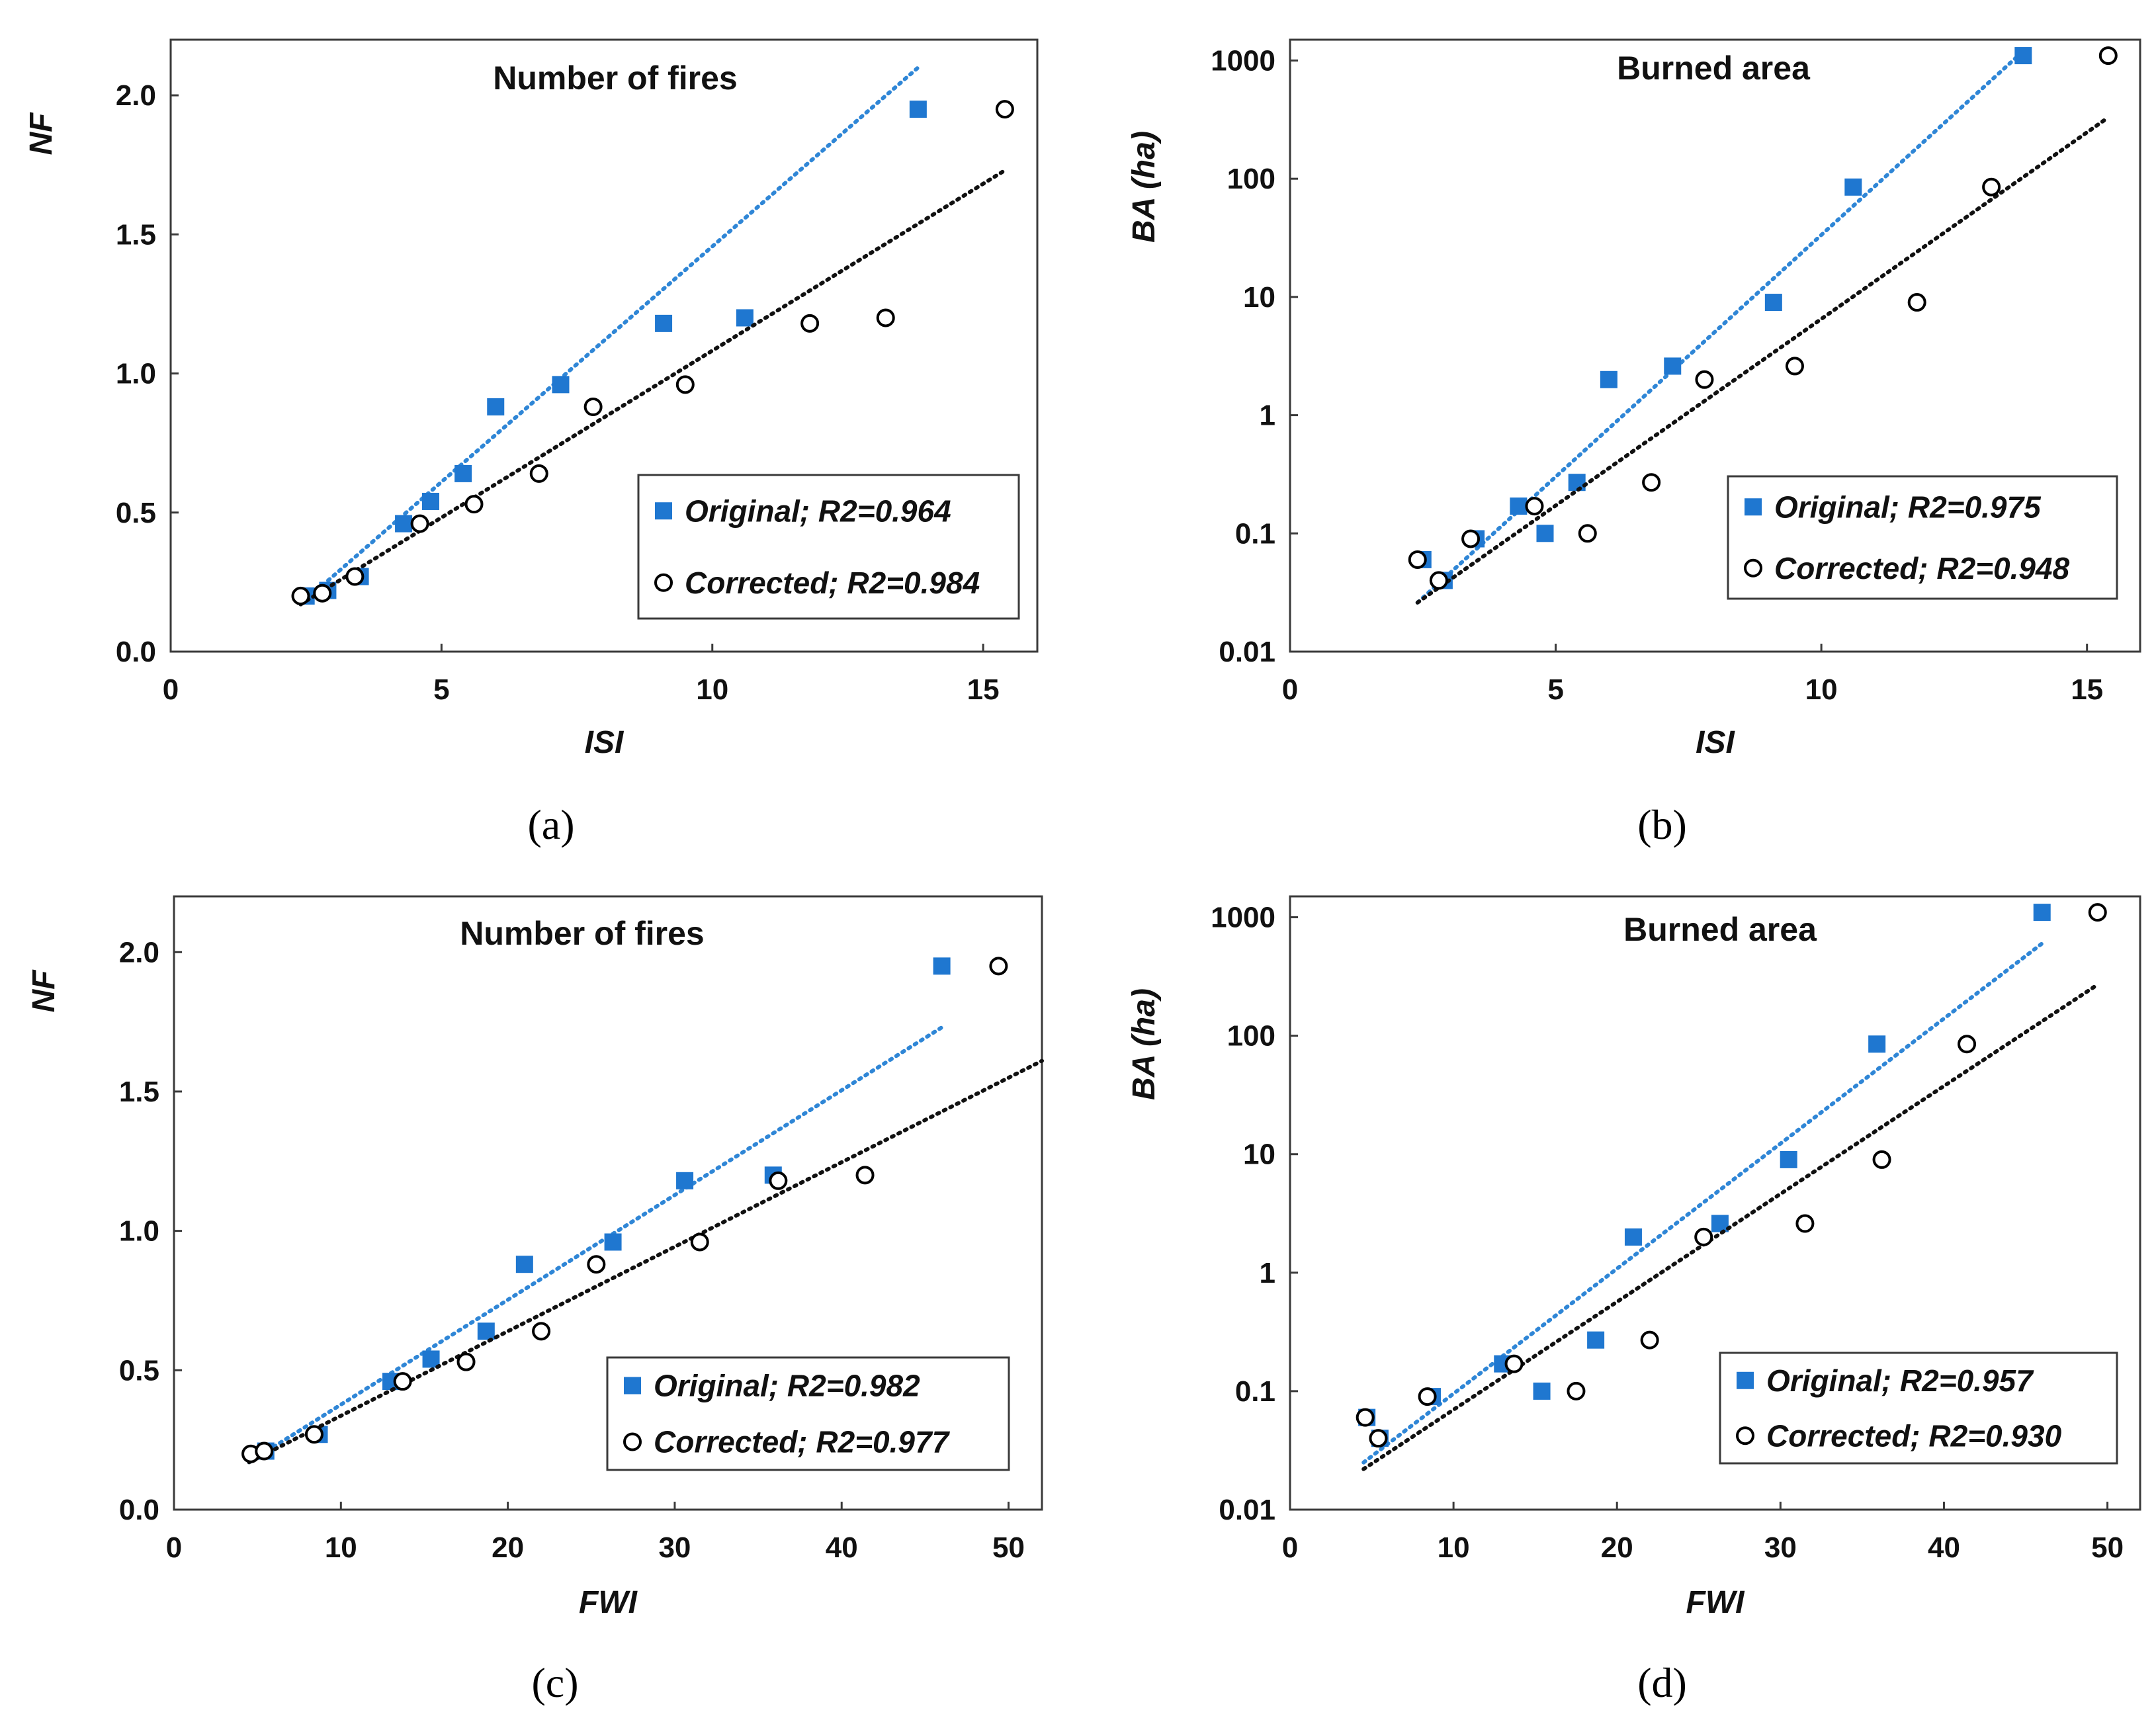  What do you see at coordinates (663, 511) in the screenshot?
I see `legend-marker-square` at bounding box center [663, 511].